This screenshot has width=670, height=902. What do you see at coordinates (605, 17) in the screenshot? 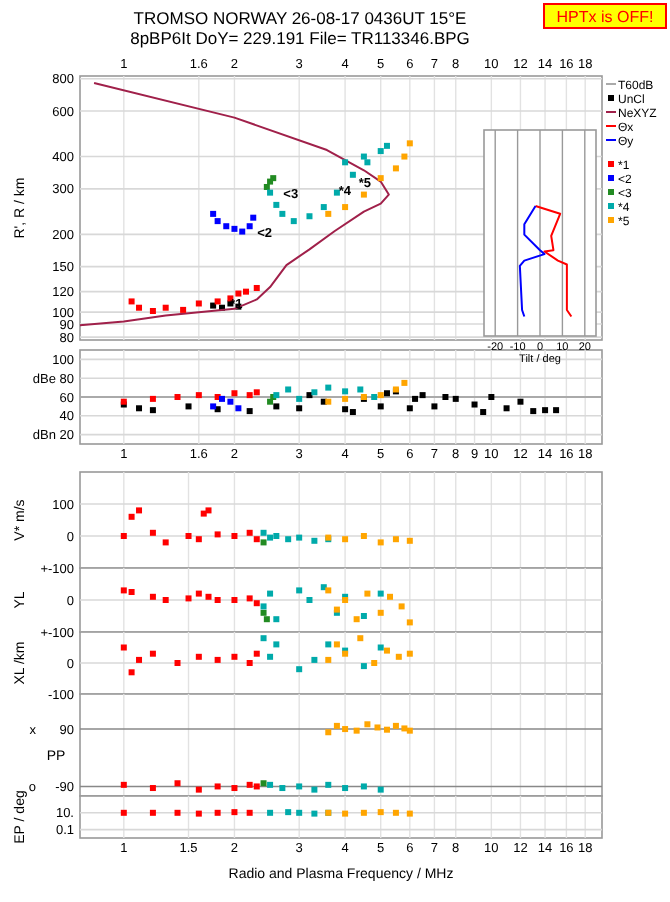
I see `text: HPTx is OFF!` at bounding box center [605, 17].